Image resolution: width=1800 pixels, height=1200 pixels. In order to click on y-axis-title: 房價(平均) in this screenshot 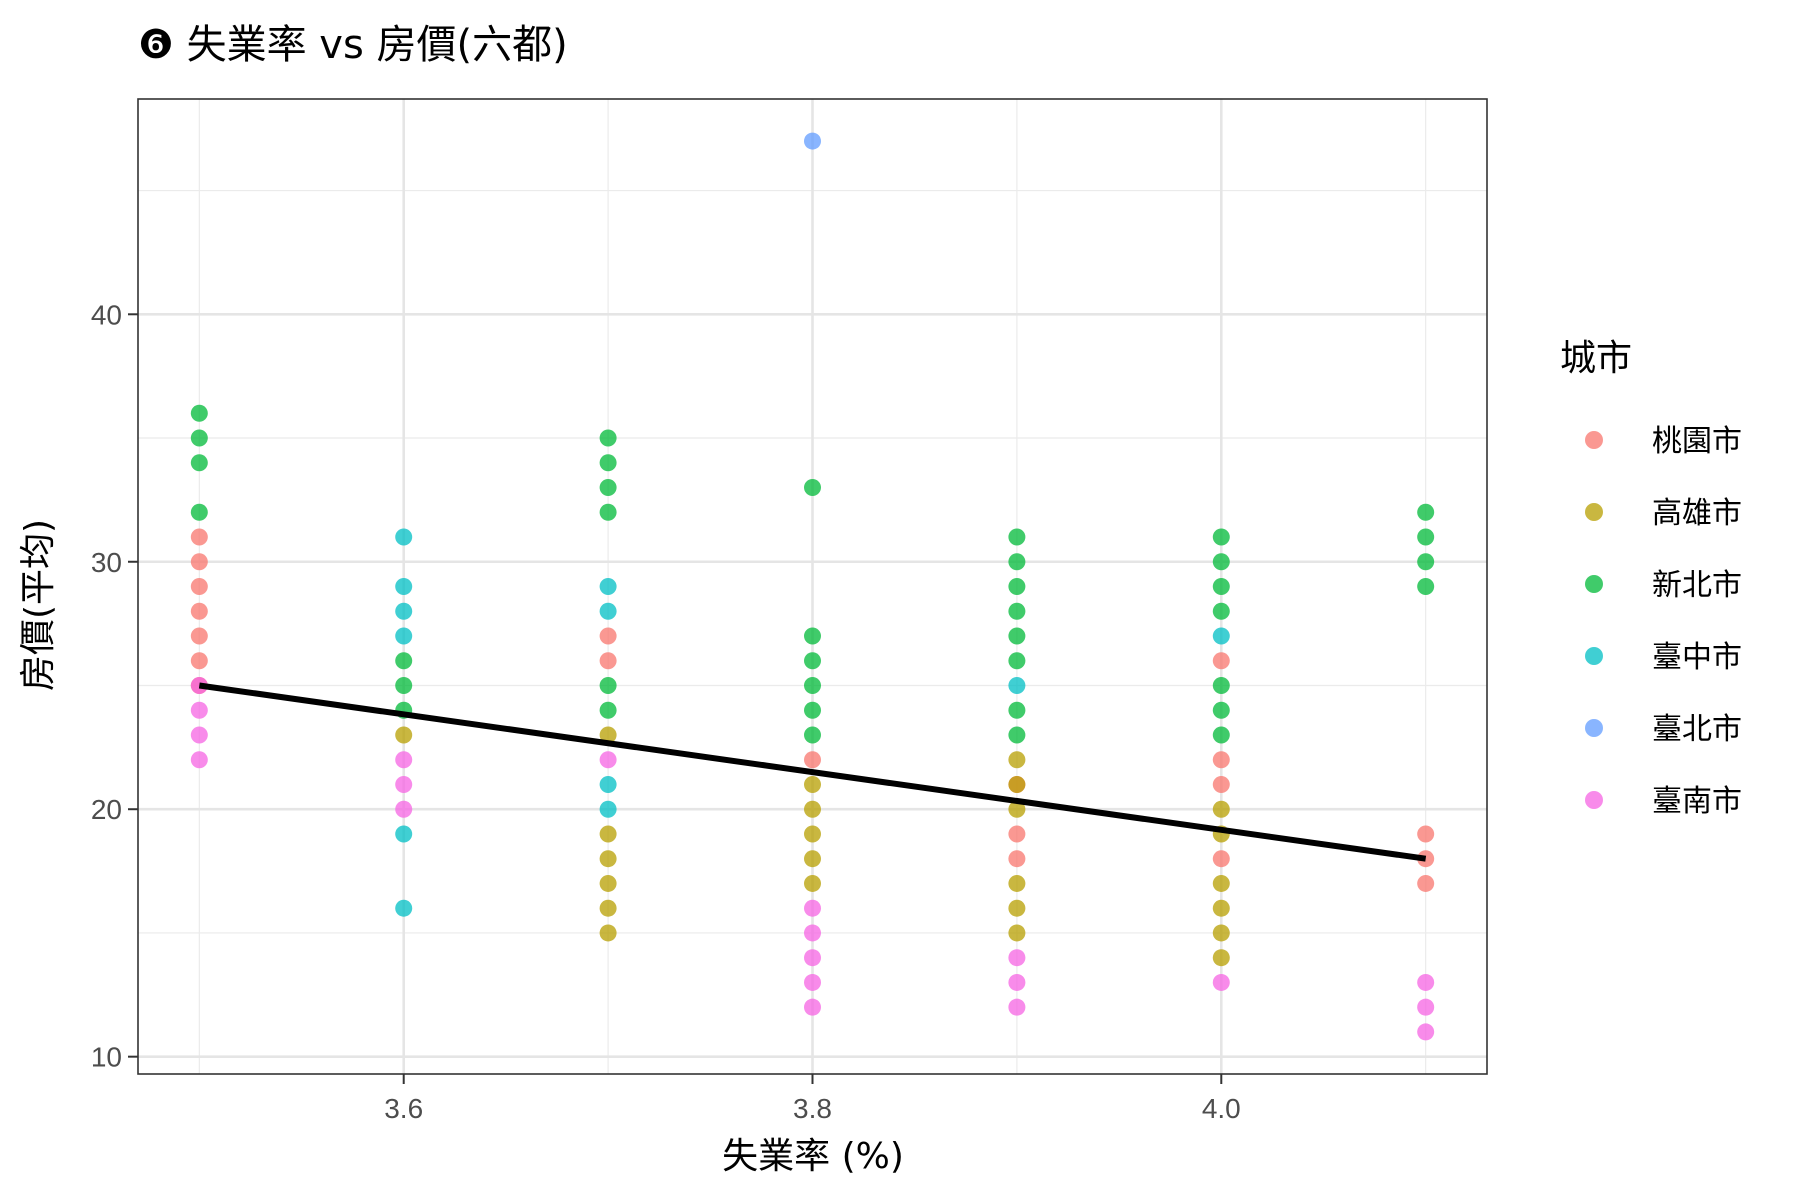, I will do `click(38, 605)`.